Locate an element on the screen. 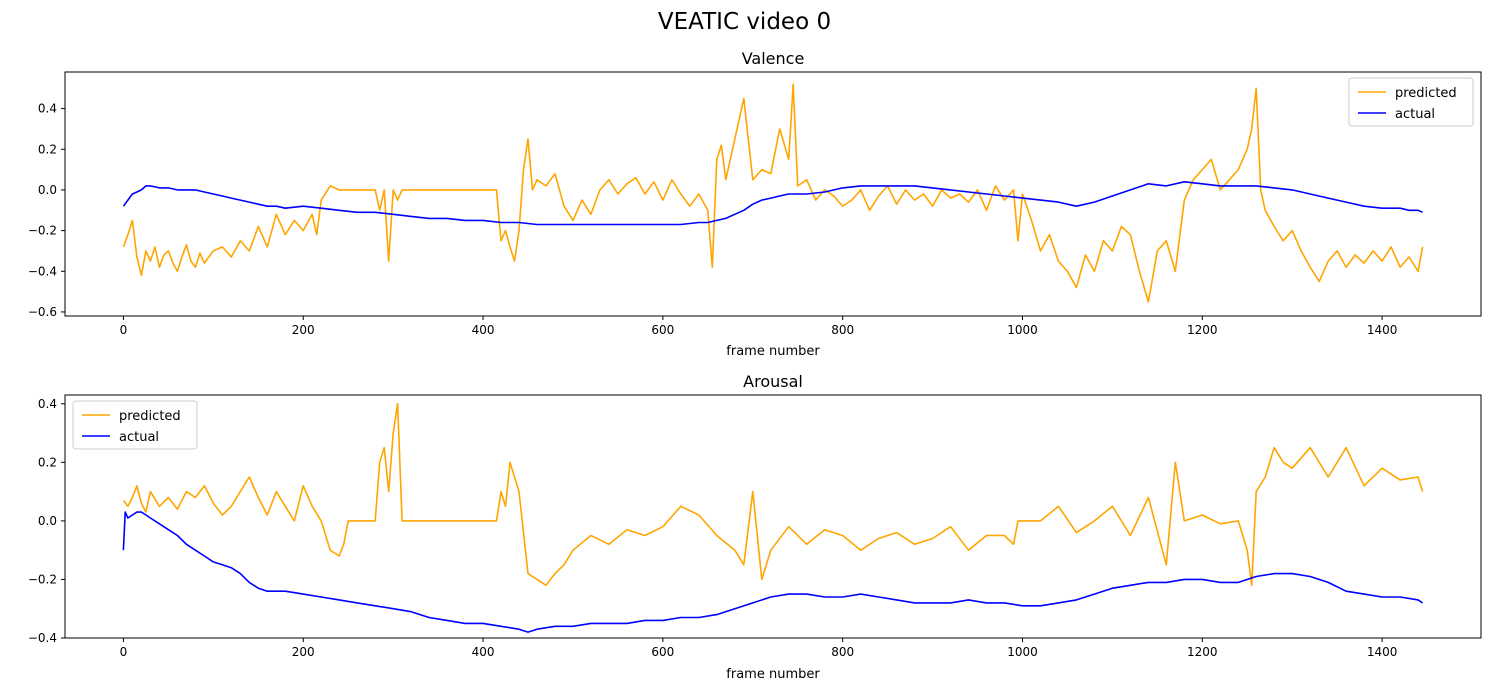 The width and height of the screenshot is (1489, 691). subplot-title: Arousal is located at coordinates (773, 381).